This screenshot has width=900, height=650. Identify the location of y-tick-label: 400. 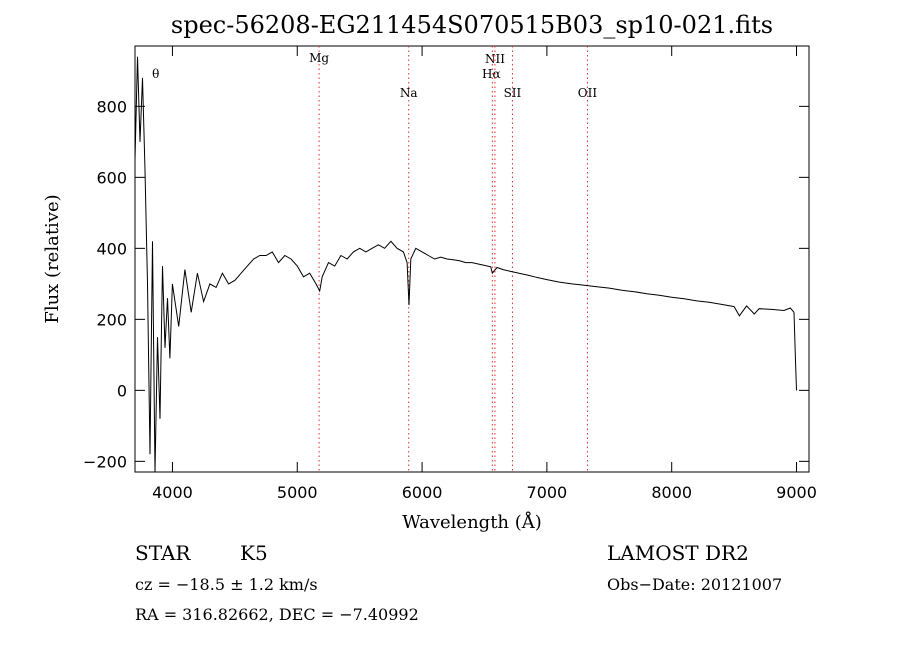
(111, 248).